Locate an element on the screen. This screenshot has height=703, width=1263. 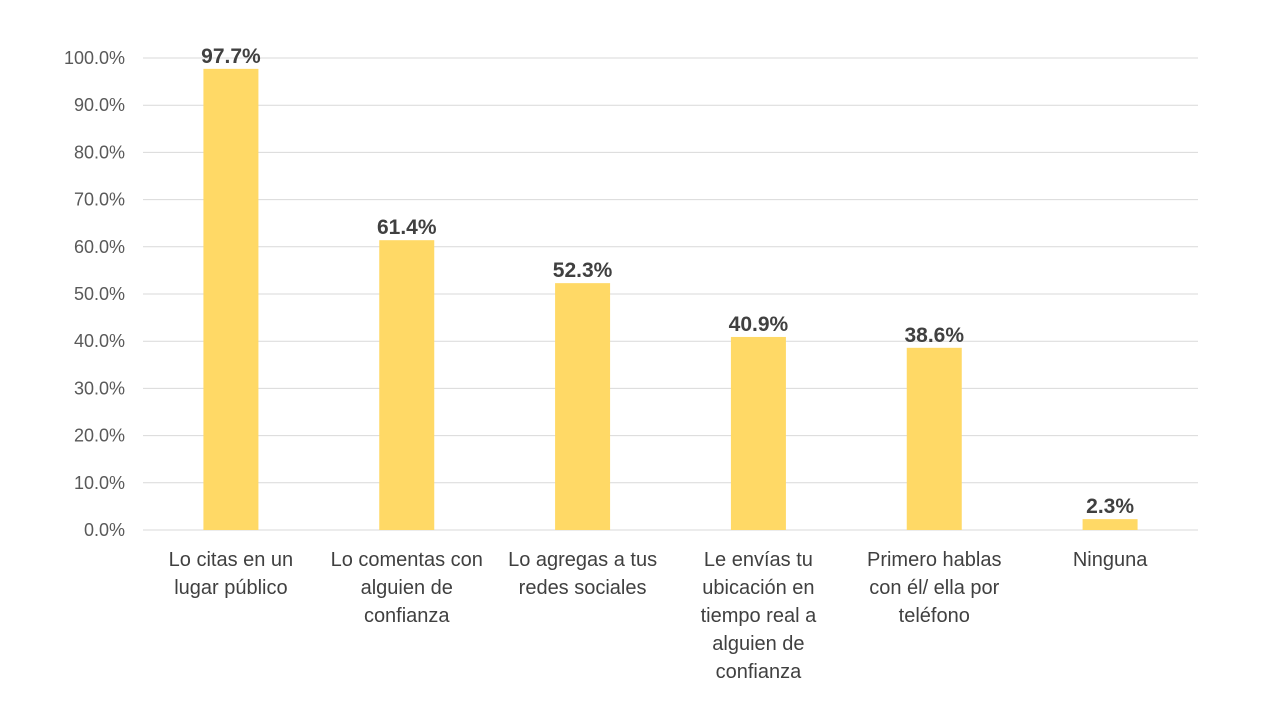
category-label: Lo agregas a tus redes sociales is located at coordinates (582, 574).